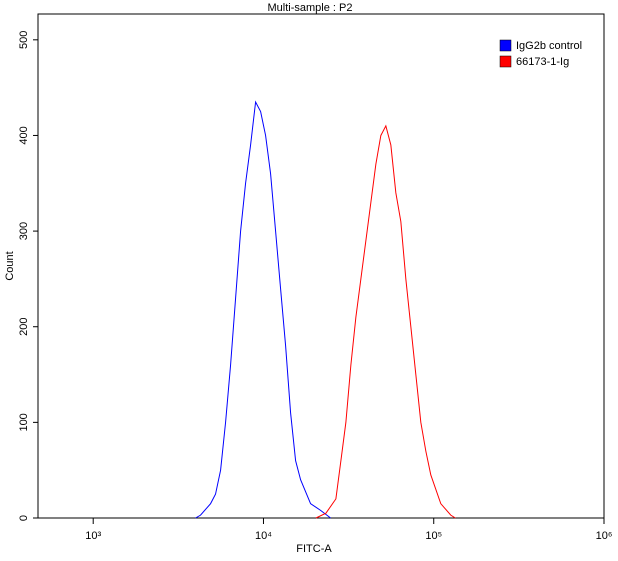 The image size is (618, 561). I want to click on chart-title: Multi-sample : P2, so click(310, 8).